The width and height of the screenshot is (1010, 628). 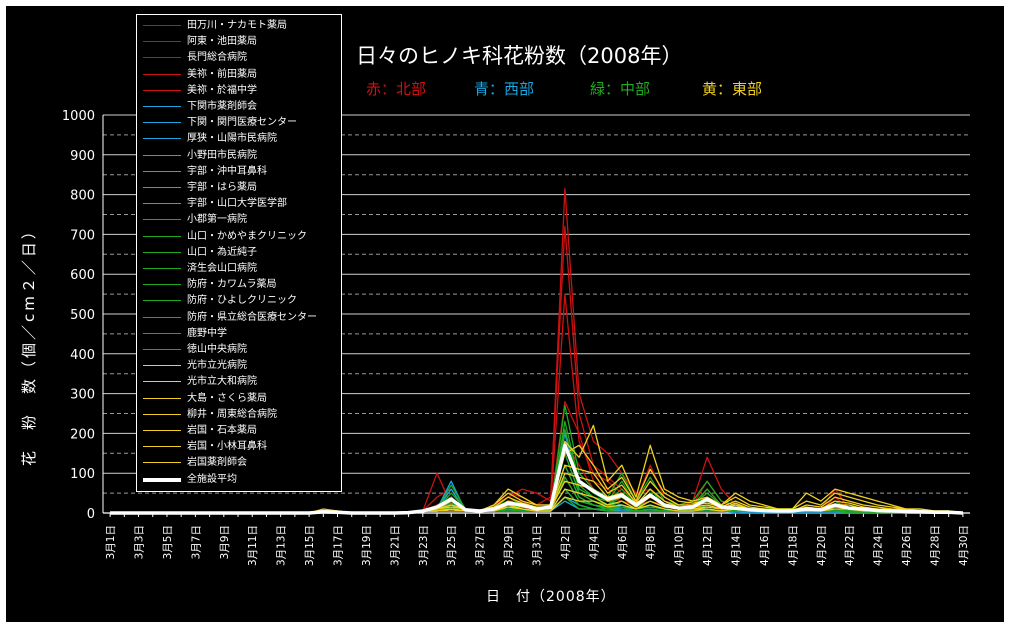 What do you see at coordinates (282, 545) in the screenshot?
I see `x-tick-label: 3月13日` at bounding box center [282, 545].